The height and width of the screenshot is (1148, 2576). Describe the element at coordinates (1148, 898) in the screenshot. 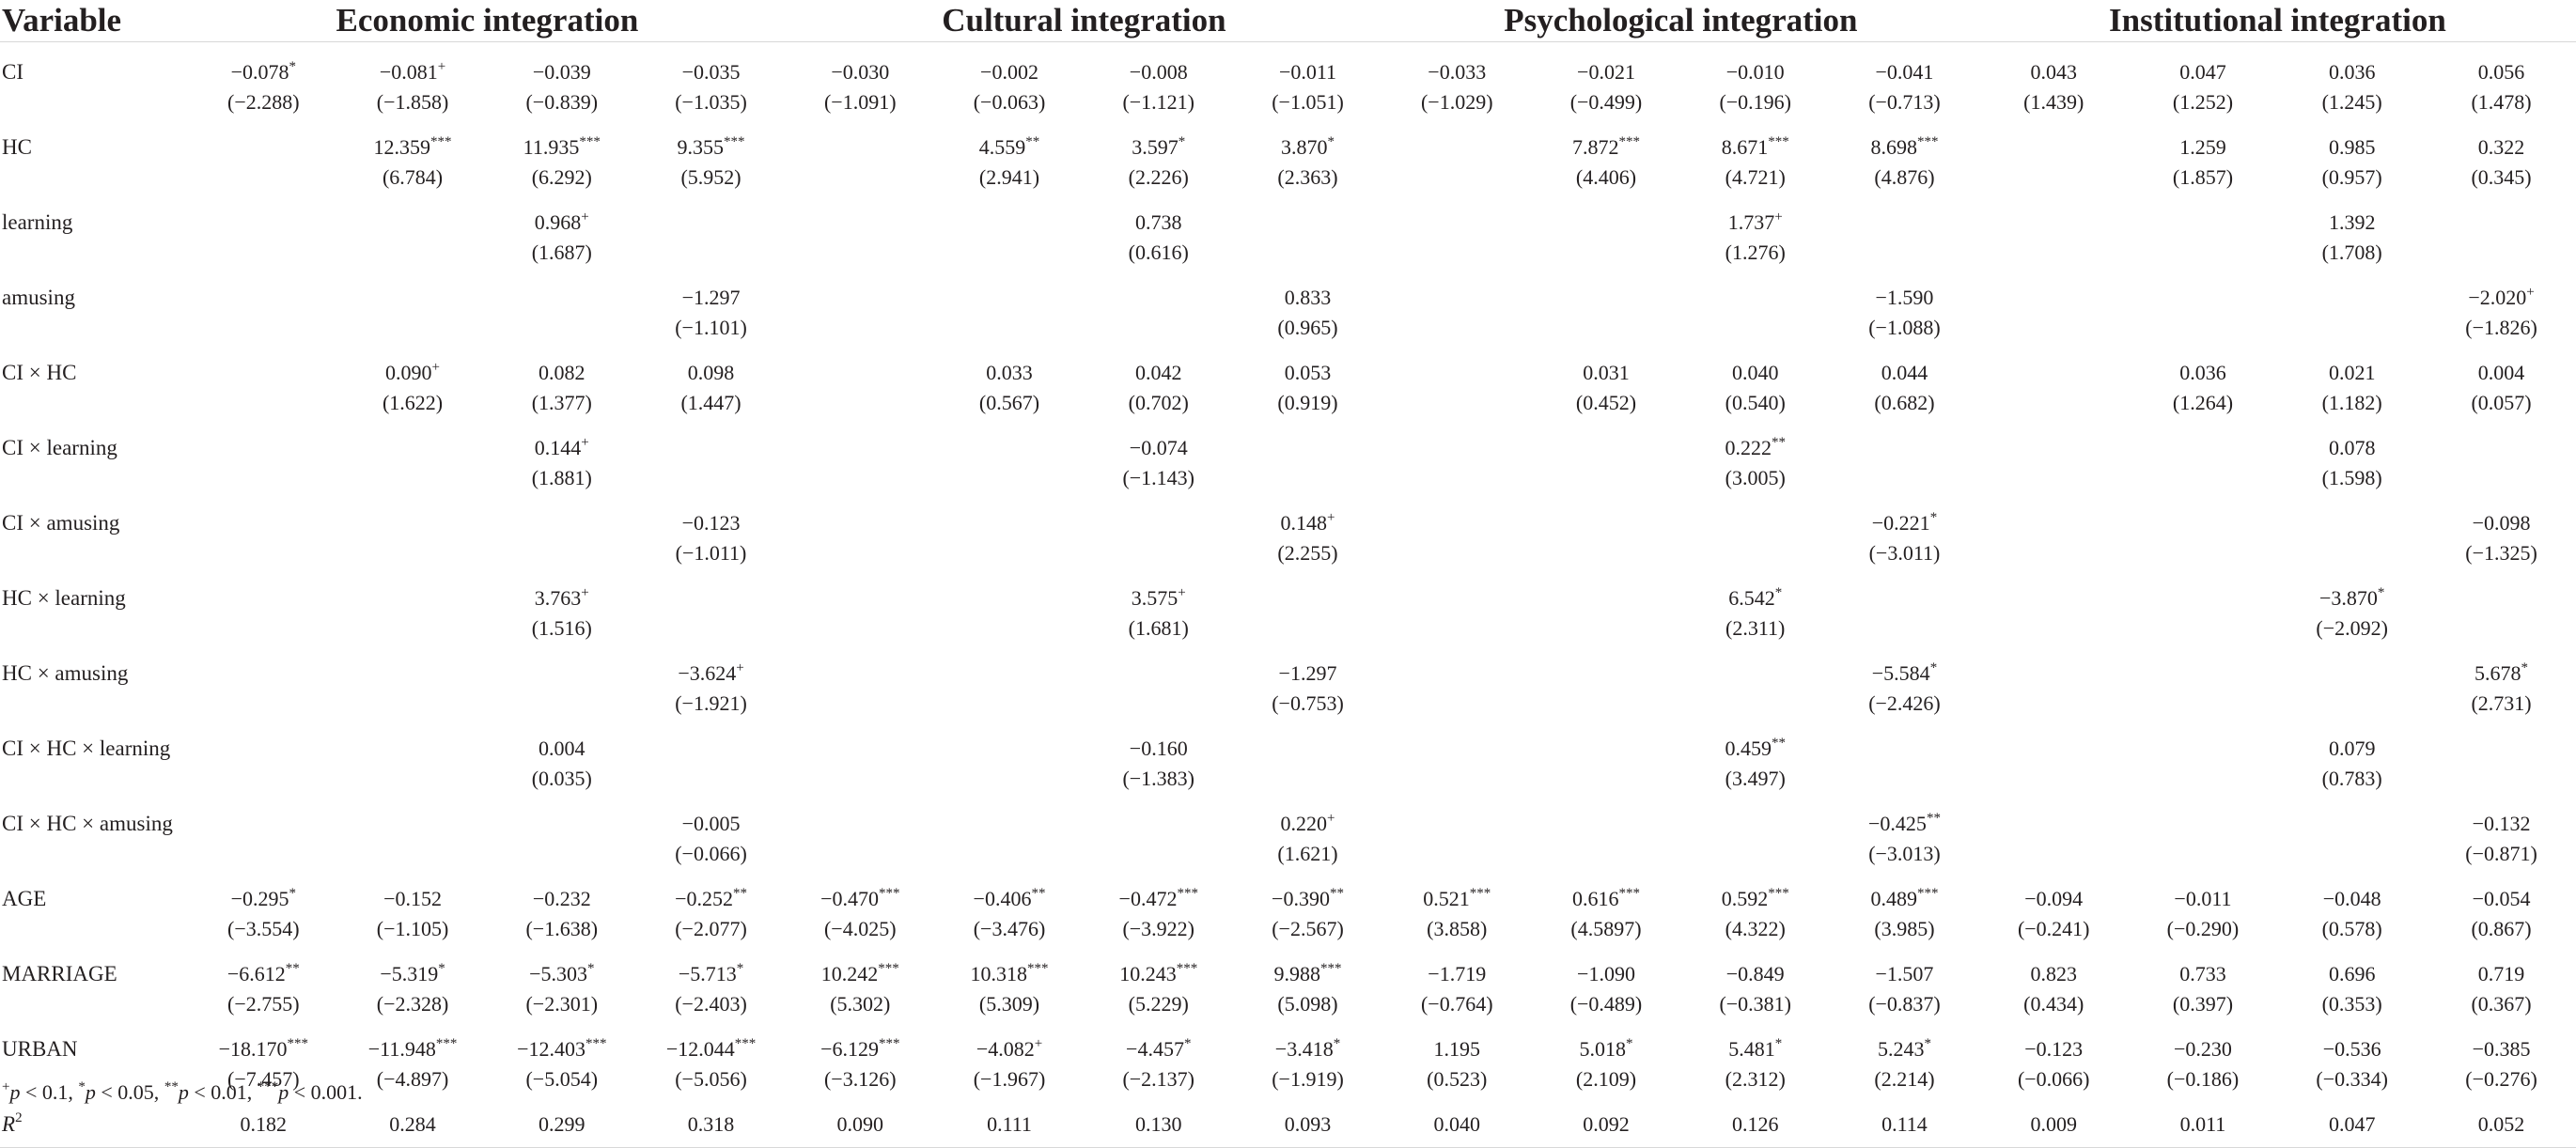

I see `coefficient-value: −0.472` at that location.